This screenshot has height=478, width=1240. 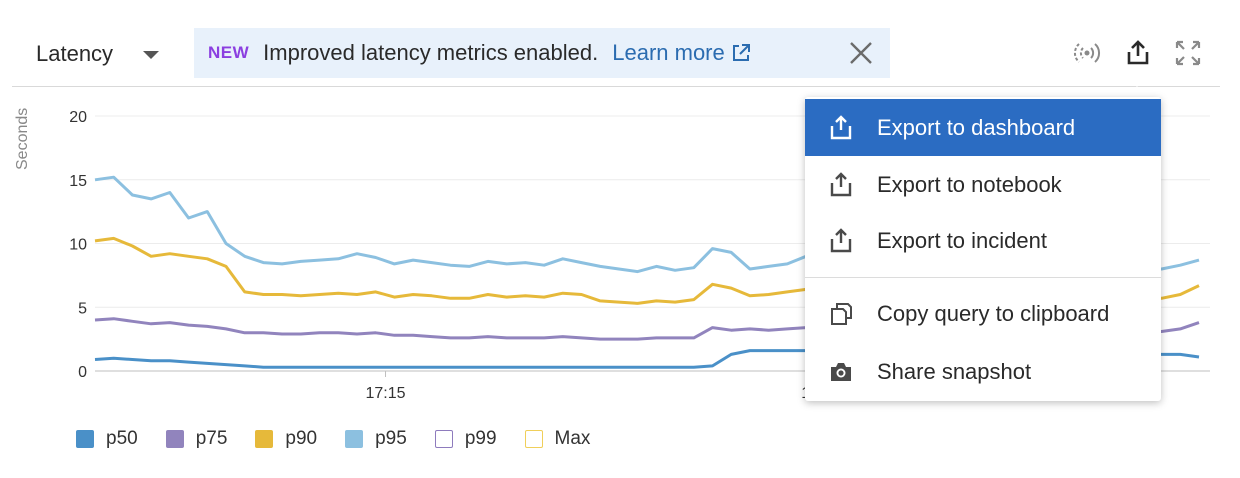 I want to click on legend-item-max: Max, so click(x=557, y=439).